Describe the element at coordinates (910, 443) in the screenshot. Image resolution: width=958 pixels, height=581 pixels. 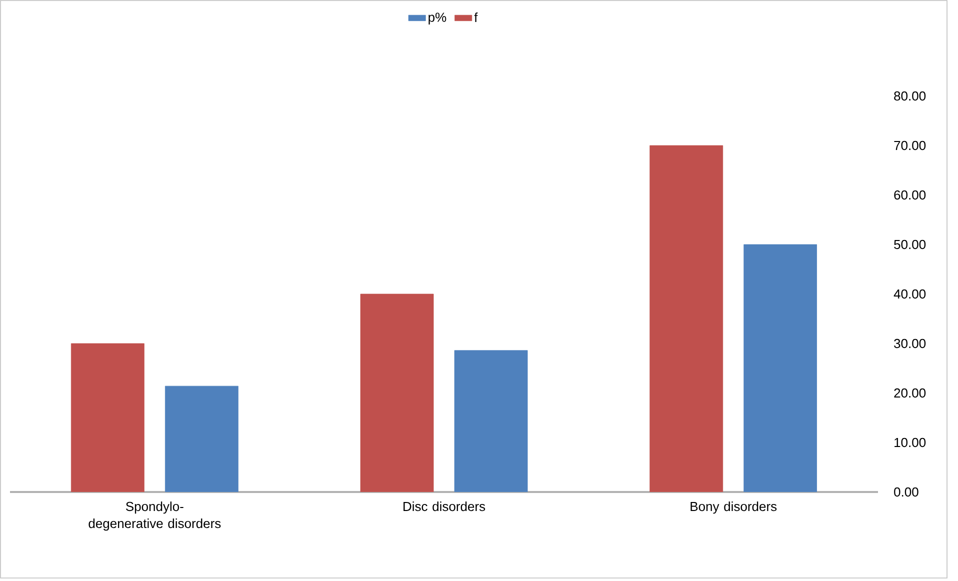
I see `y-tick-label: 10.00` at that location.